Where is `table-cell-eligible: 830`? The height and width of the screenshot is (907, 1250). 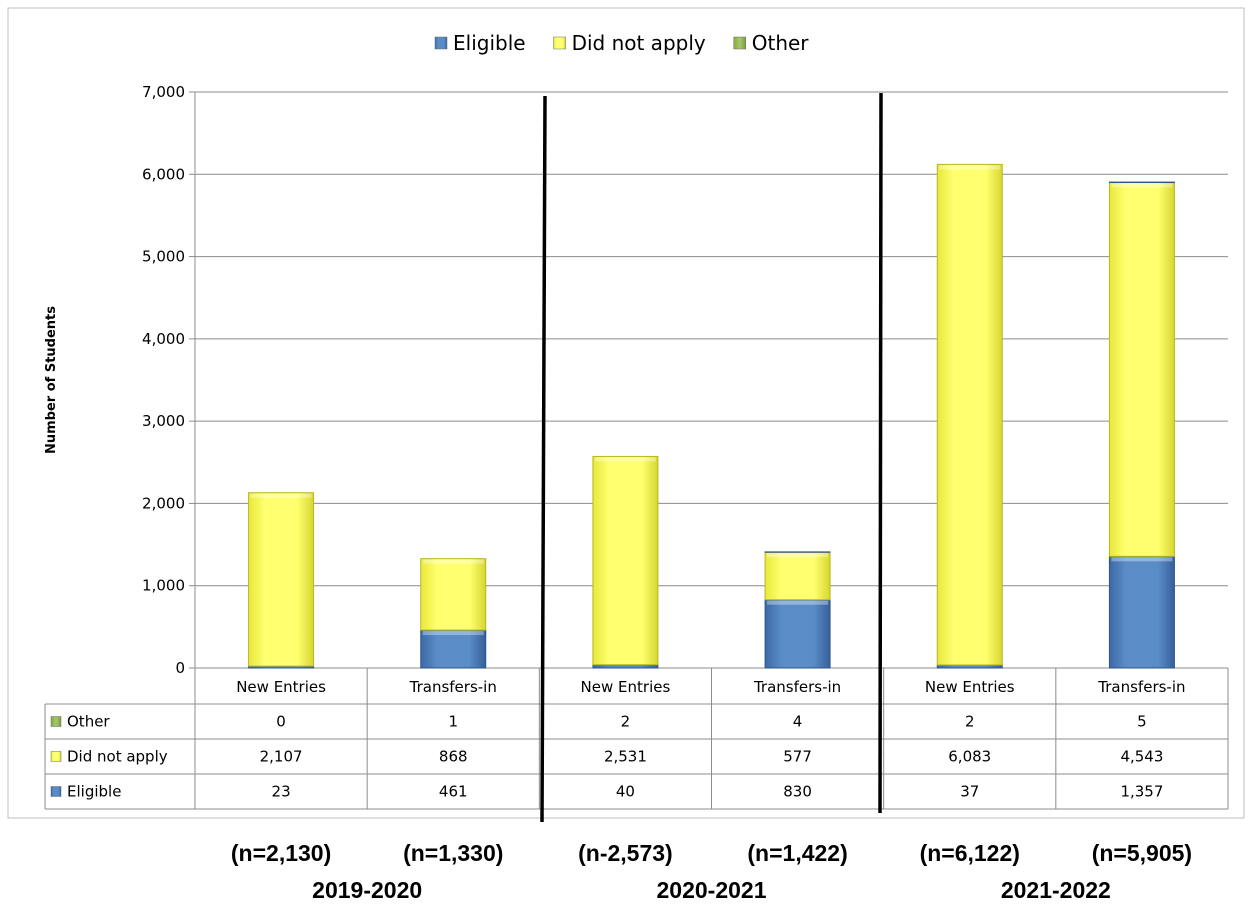 table-cell-eligible: 830 is located at coordinates (797, 792).